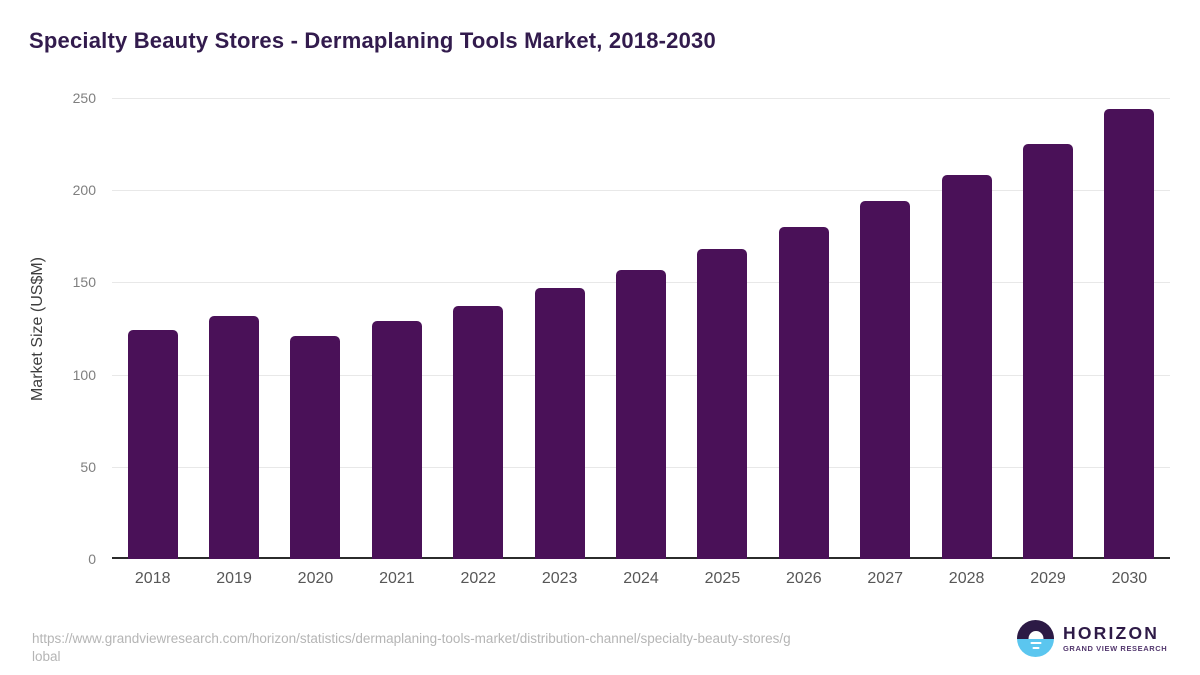 This screenshot has width=1200, height=675. Describe the element at coordinates (234, 437) in the screenshot. I see `bar-2019` at that location.